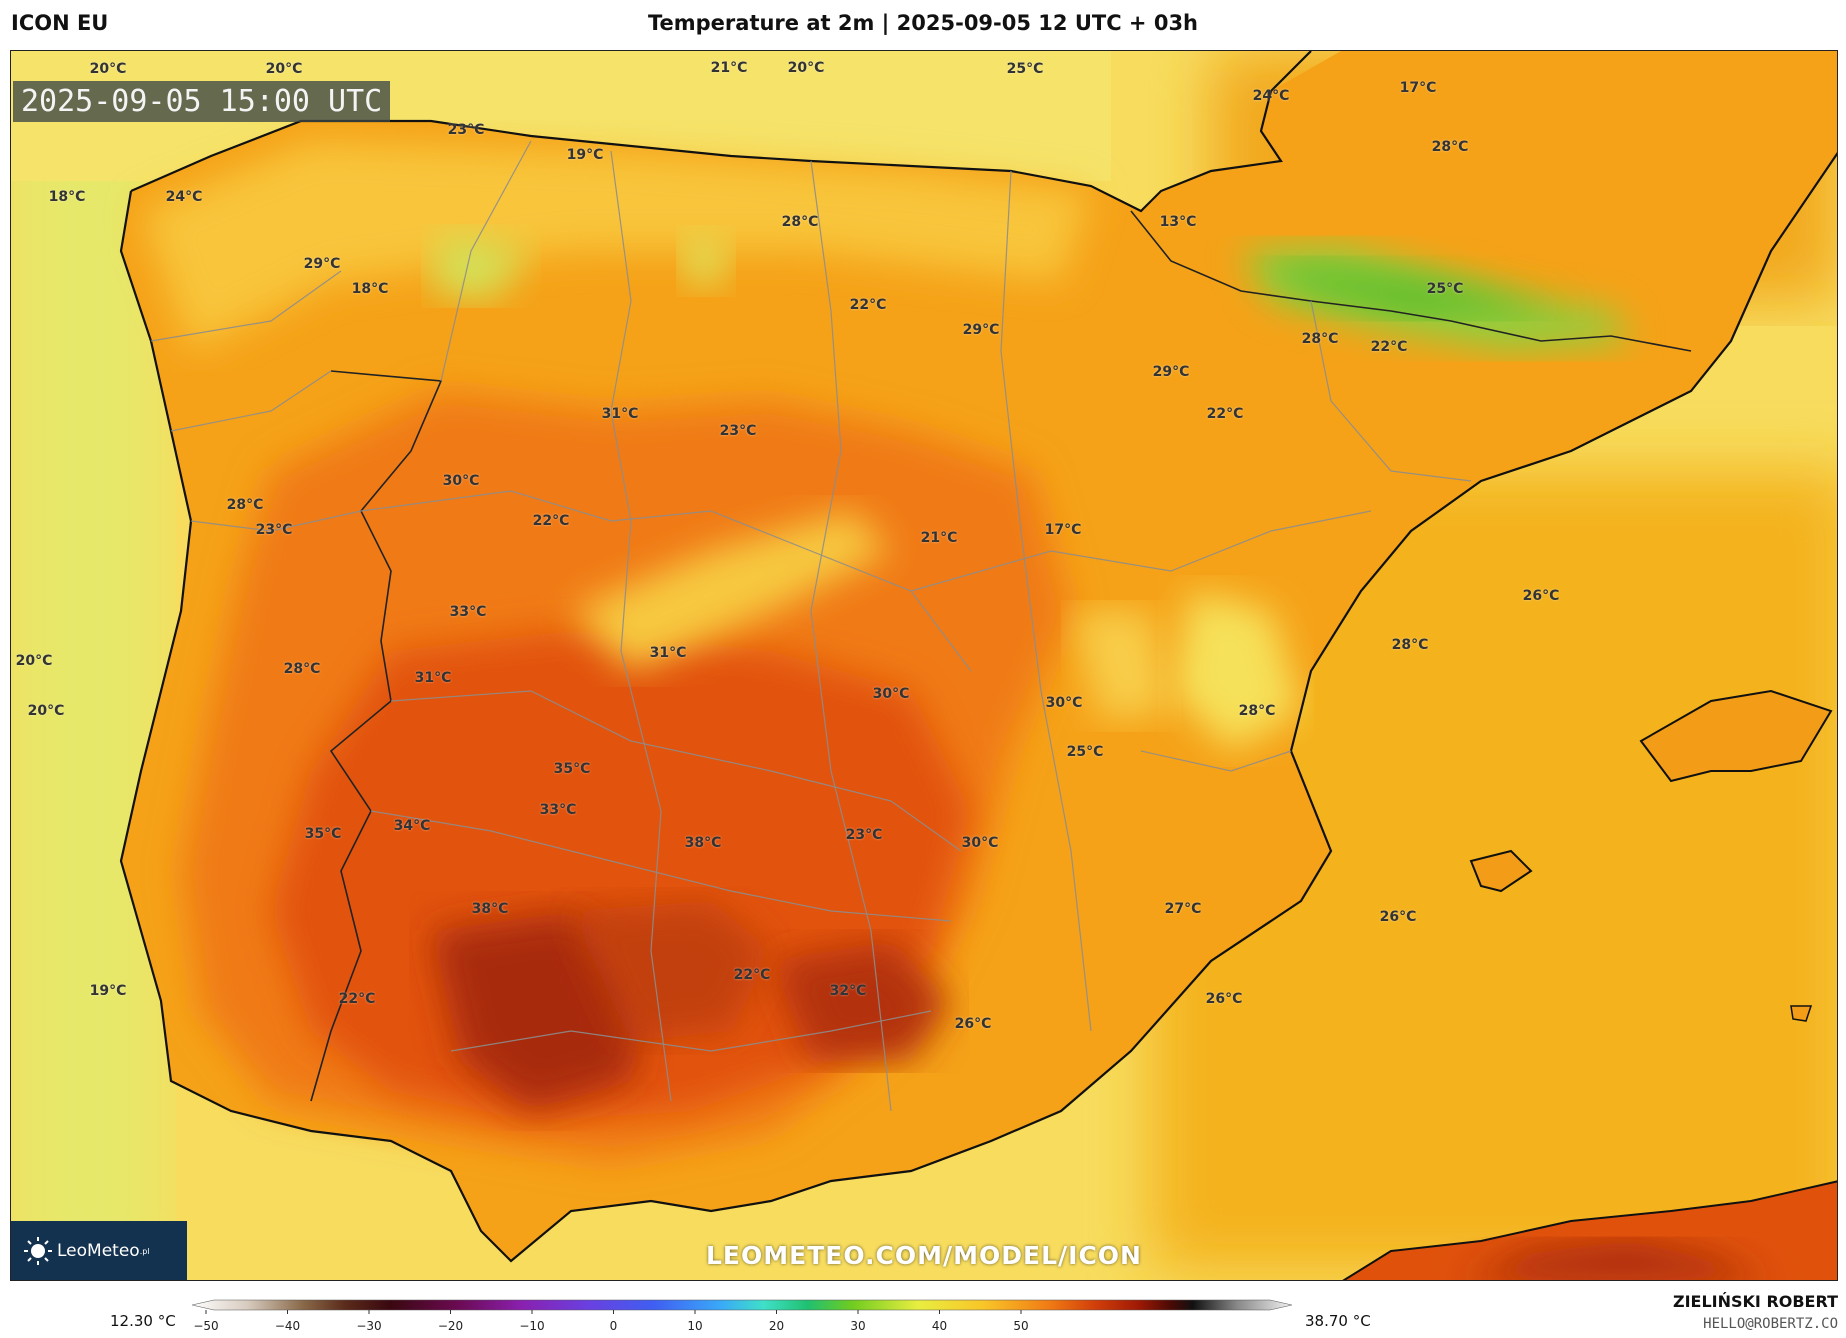 The height and width of the screenshot is (1338, 1846). What do you see at coordinates (939, 1326) in the screenshot?
I see `colorbar-tick-label: 40` at bounding box center [939, 1326].